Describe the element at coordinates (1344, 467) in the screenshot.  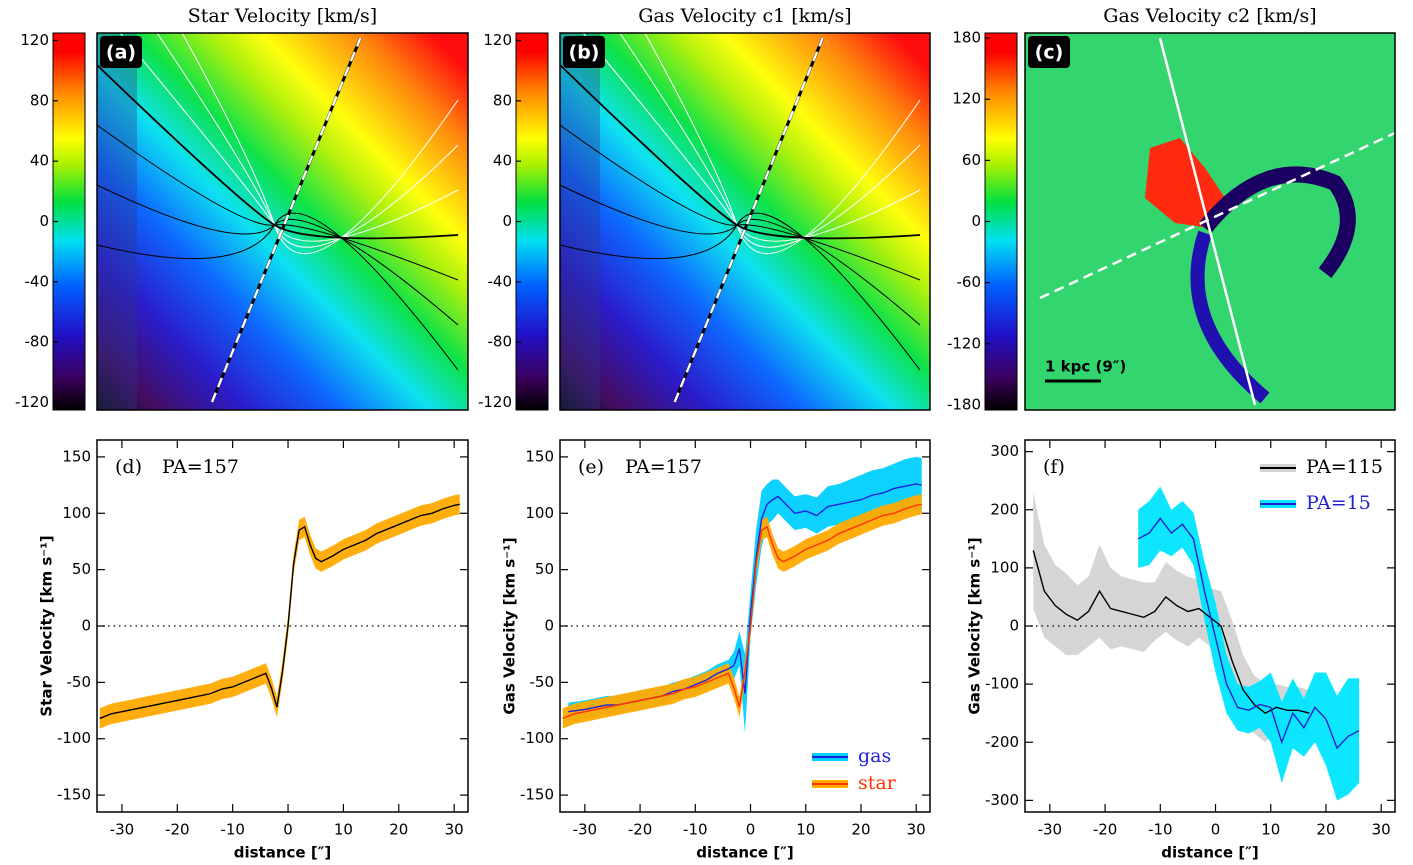
I see `legend-label: PA=115` at that location.